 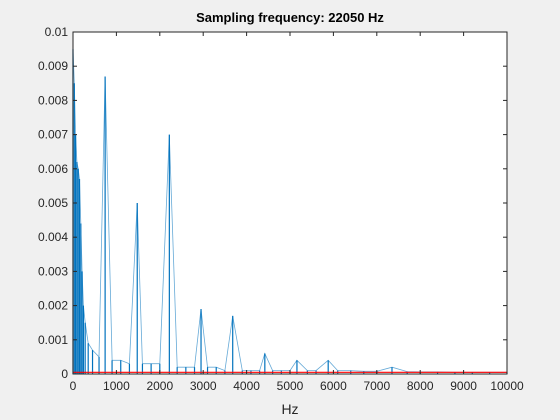 I want to click on y-tick-label: 0.005, so click(x=53, y=203).